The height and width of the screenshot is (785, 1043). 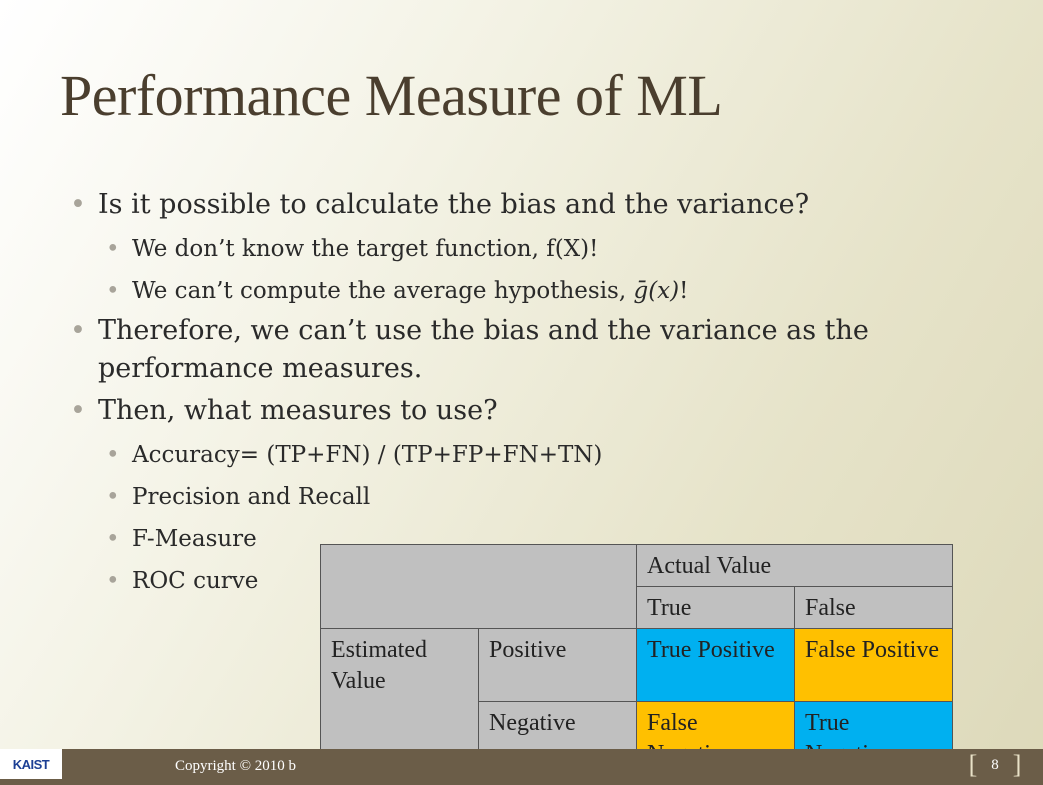 What do you see at coordinates (520, 539) in the screenshot?
I see `sub-bullet-f-measure: F-Measure` at bounding box center [520, 539].